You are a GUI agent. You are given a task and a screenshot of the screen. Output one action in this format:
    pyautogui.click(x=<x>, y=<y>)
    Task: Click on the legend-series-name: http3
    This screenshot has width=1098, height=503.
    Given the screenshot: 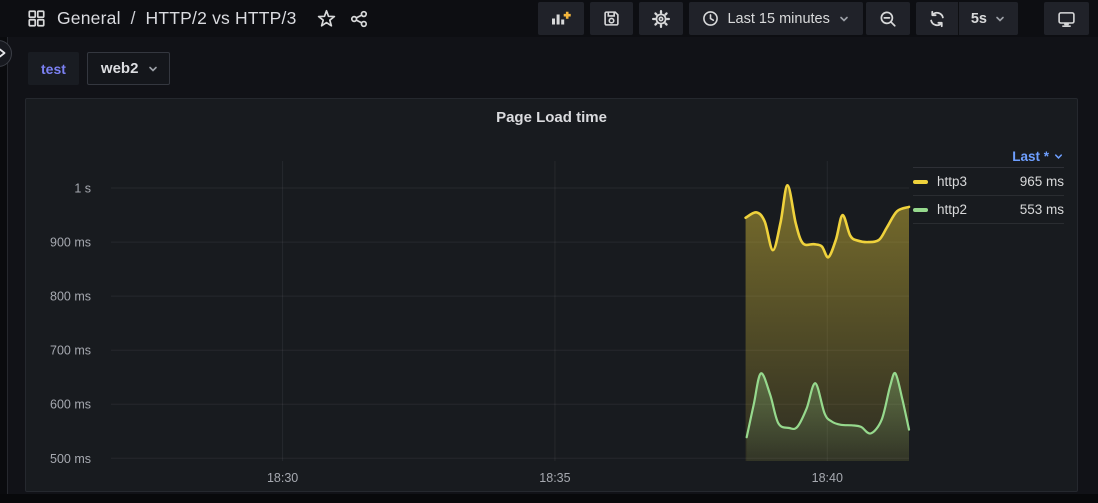 What is the action you would take?
    pyautogui.click(x=952, y=181)
    